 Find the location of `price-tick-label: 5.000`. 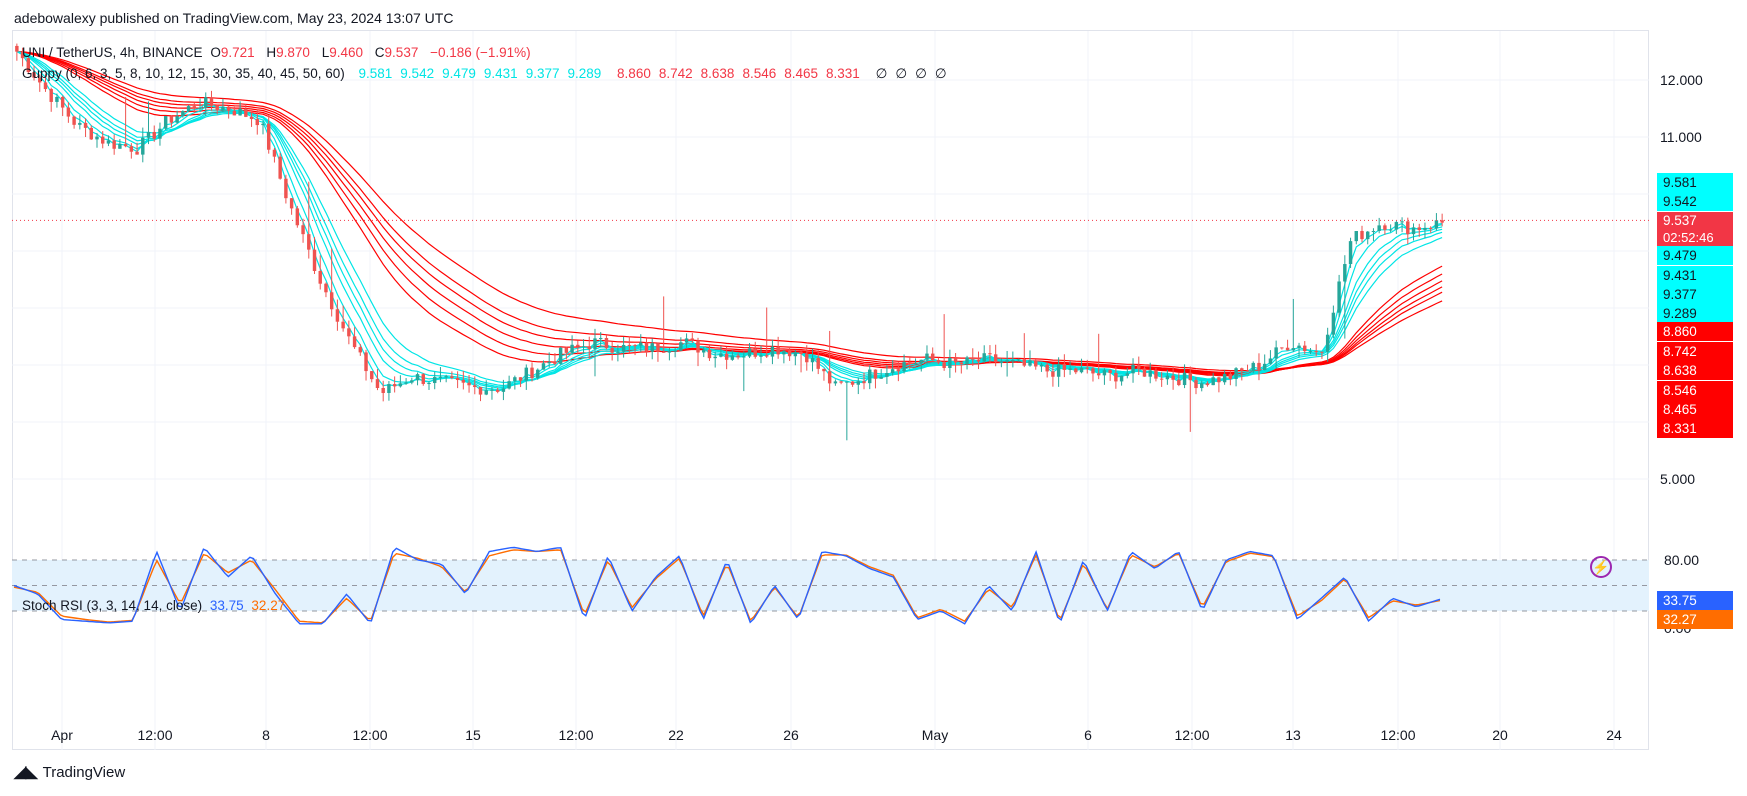

price-tick-label: 5.000 is located at coordinates (1677, 479).